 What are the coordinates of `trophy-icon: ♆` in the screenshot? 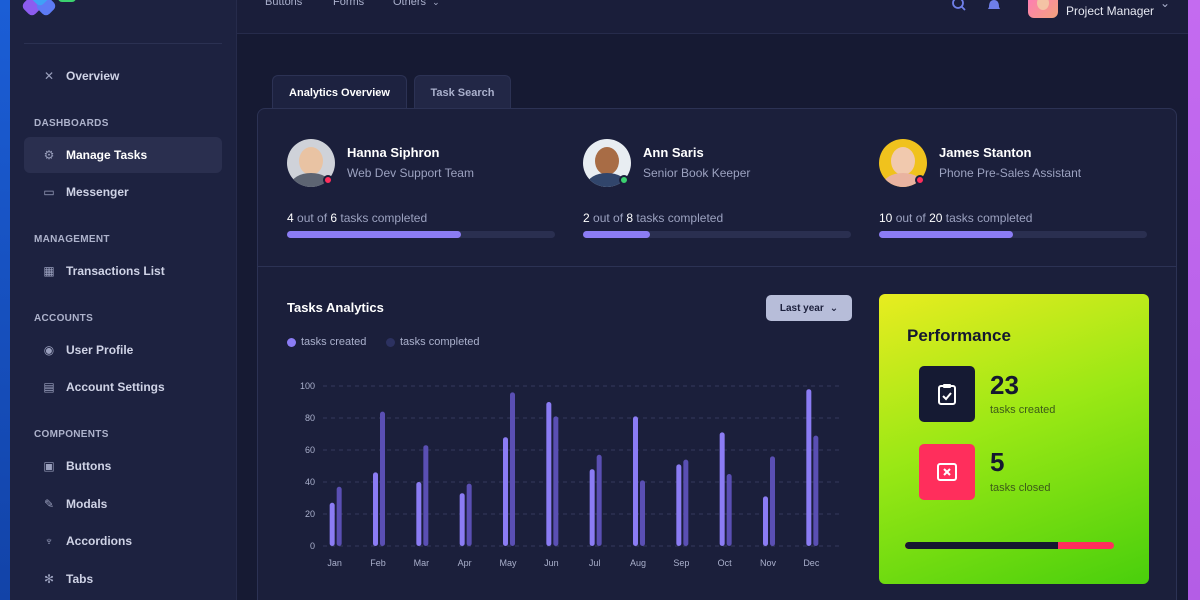 It's located at (49, 541).